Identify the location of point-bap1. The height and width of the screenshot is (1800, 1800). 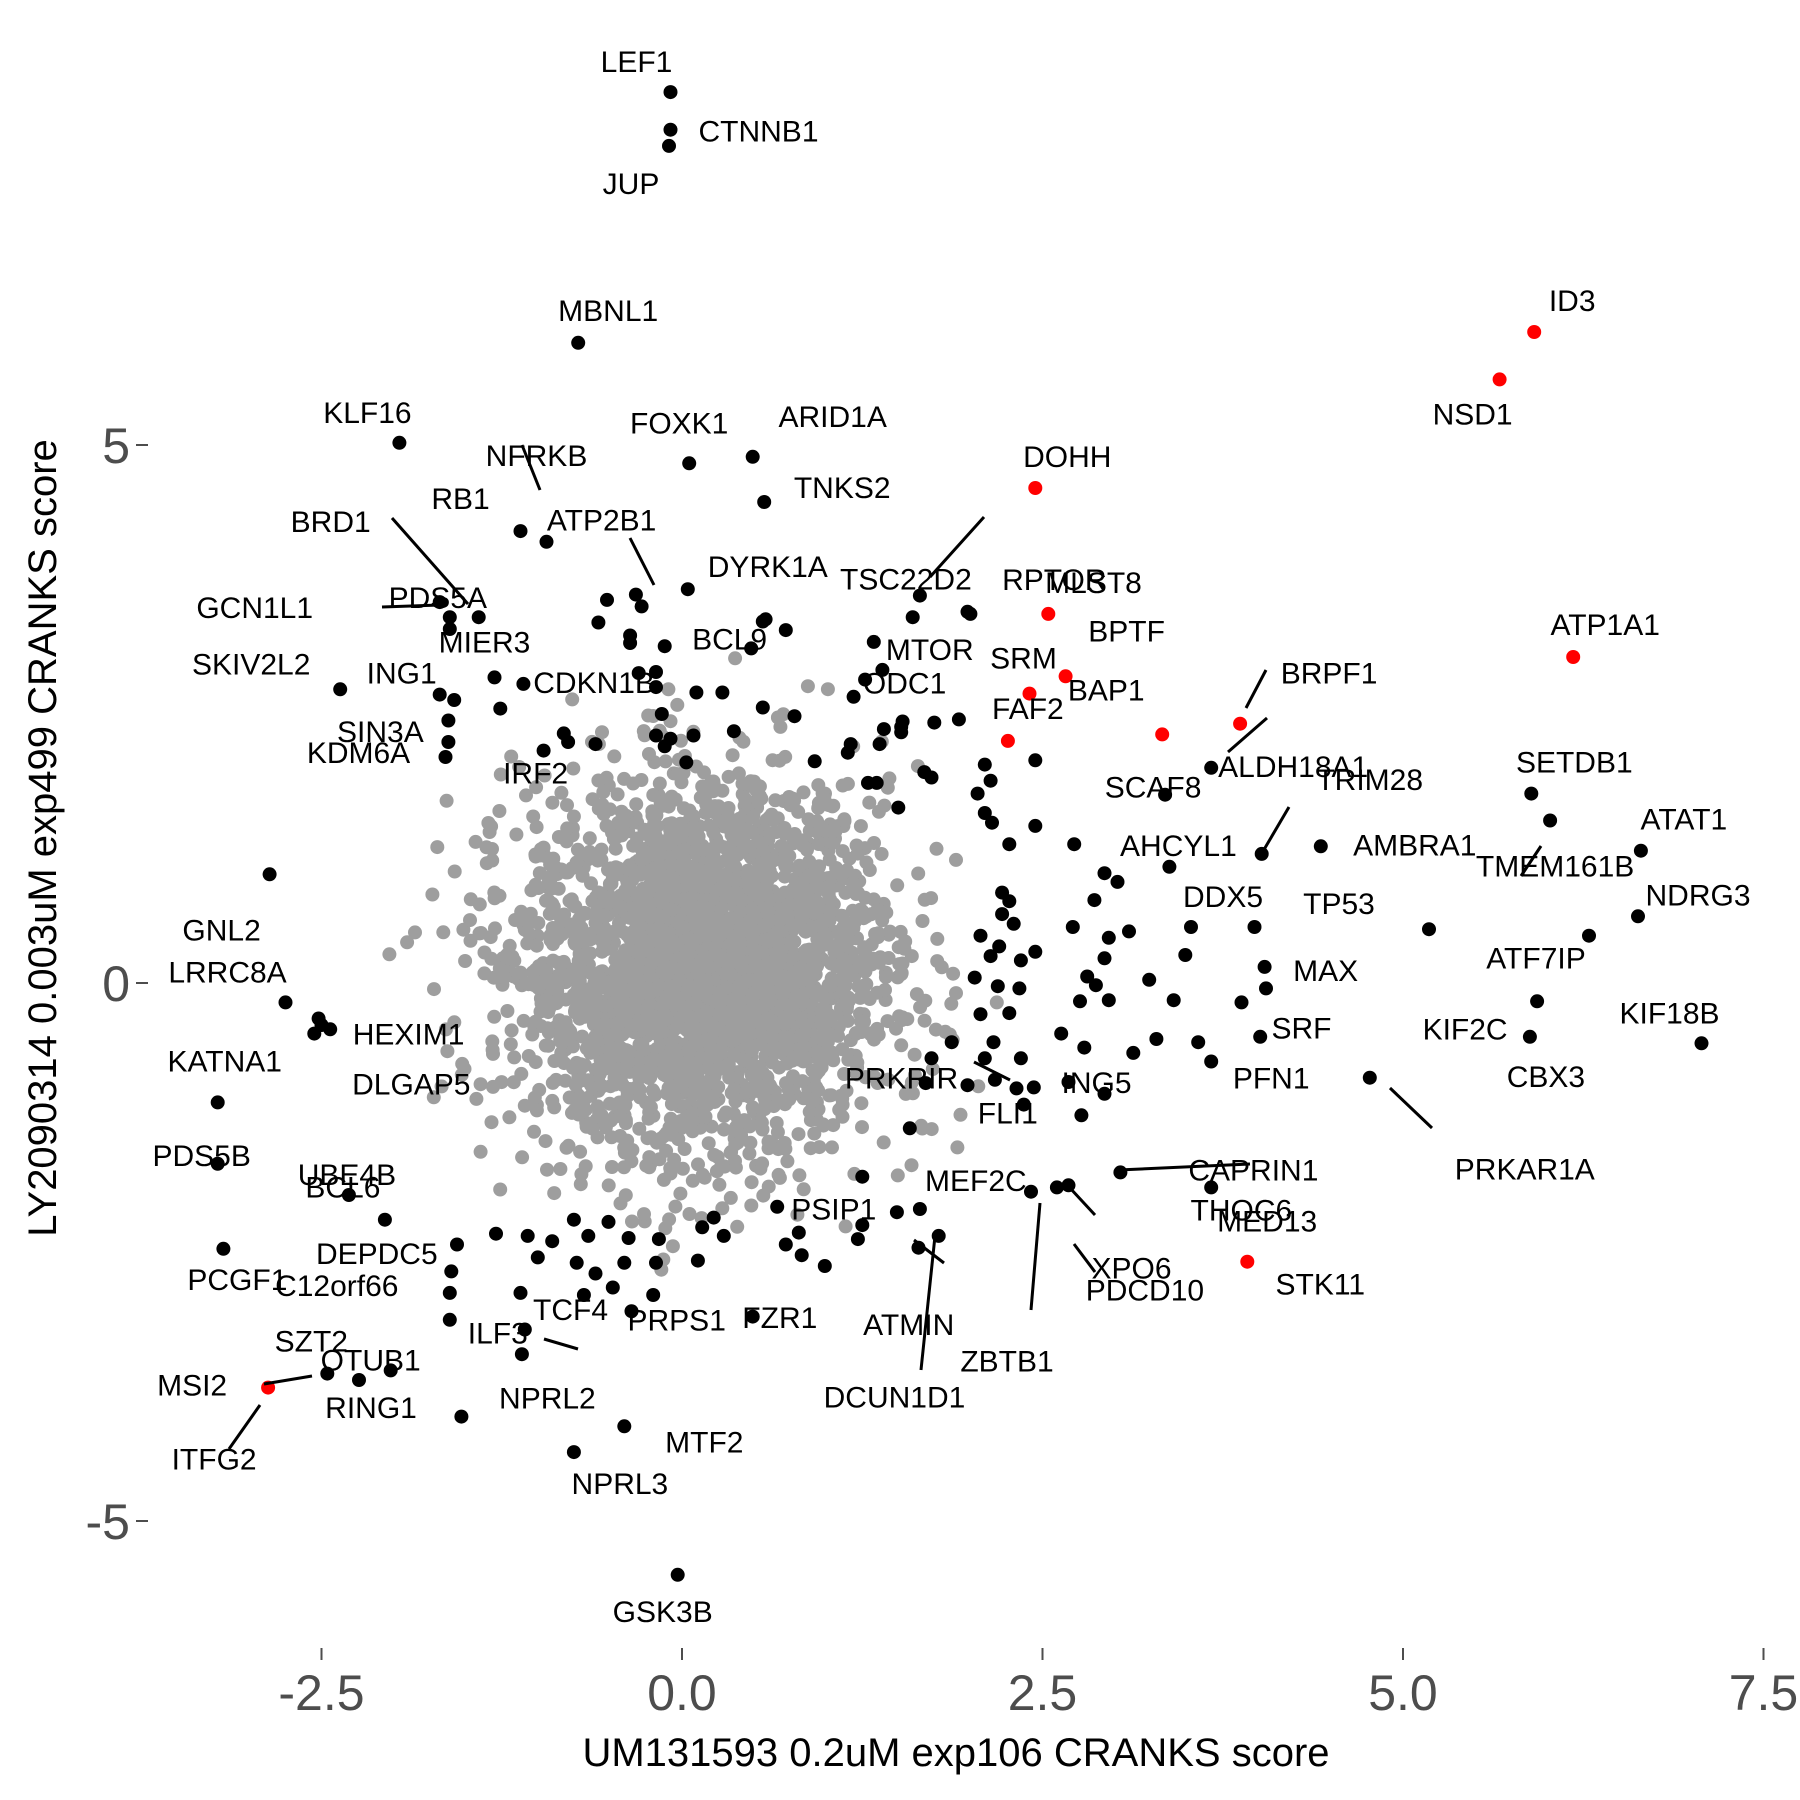
(1162, 734).